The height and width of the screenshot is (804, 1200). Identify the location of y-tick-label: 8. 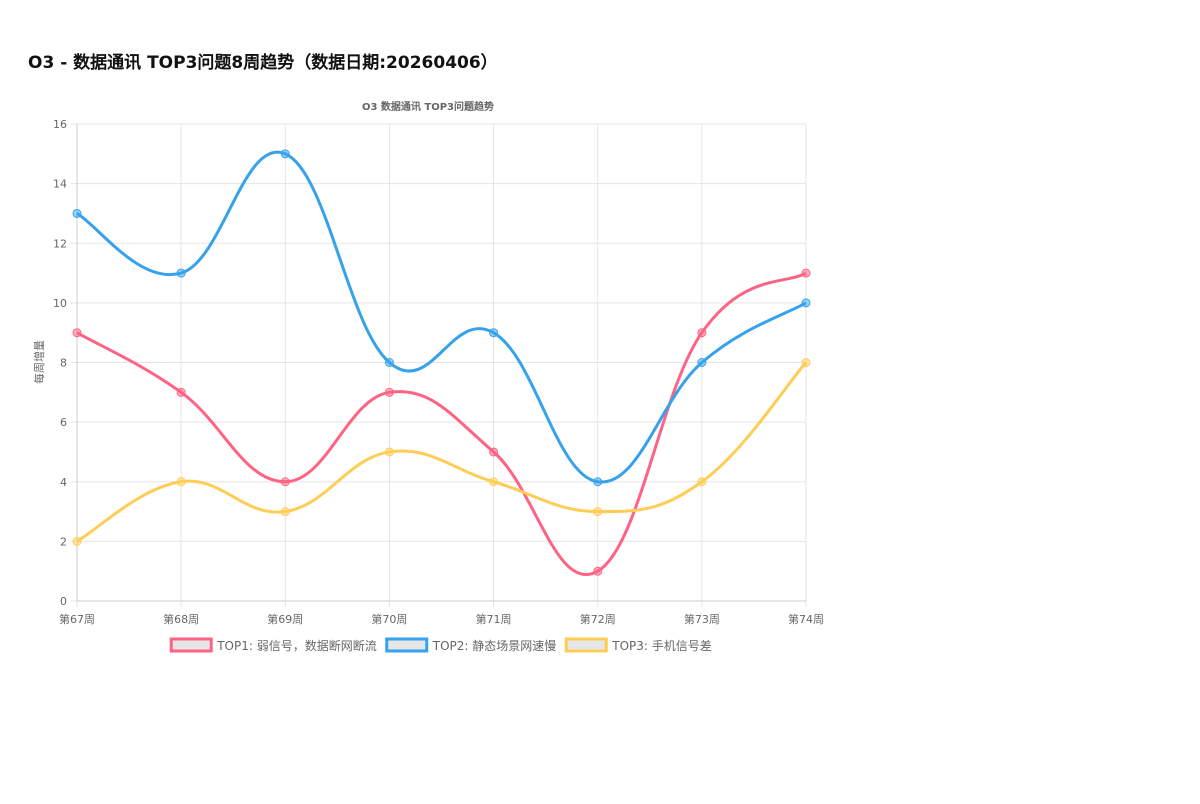
(63, 363).